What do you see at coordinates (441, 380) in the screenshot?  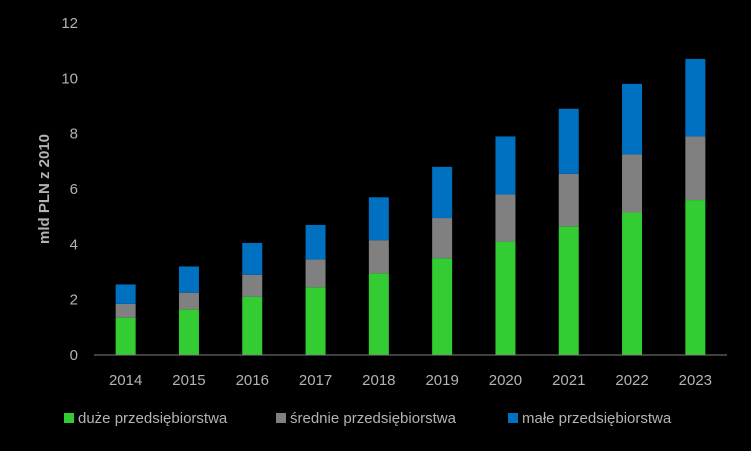 I see `x-tick-label: 2019` at bounding box center [441, 380].